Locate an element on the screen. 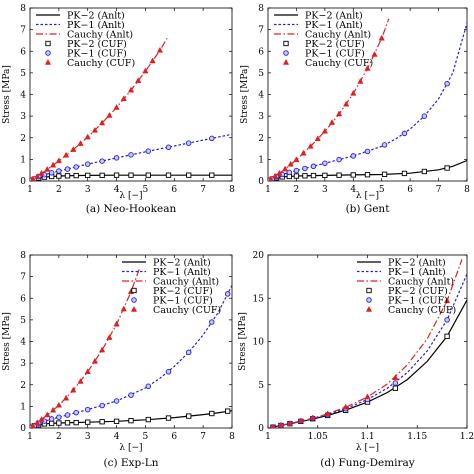  x-tick-label: 4 is located at coordinates (353, 190).